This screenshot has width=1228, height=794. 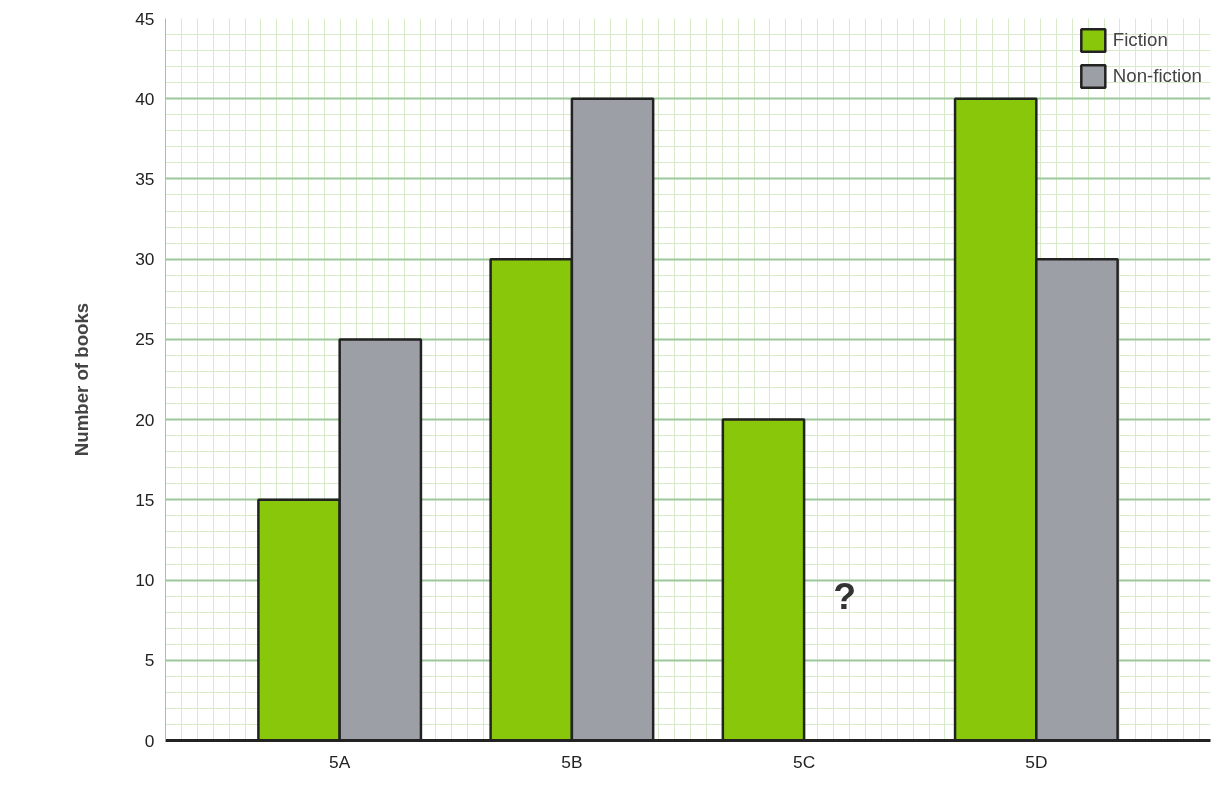 What do you see at coordinates (149, 660) in the screenshot?
I see `y-tick-label: 5` at bounding box center [149, 660].